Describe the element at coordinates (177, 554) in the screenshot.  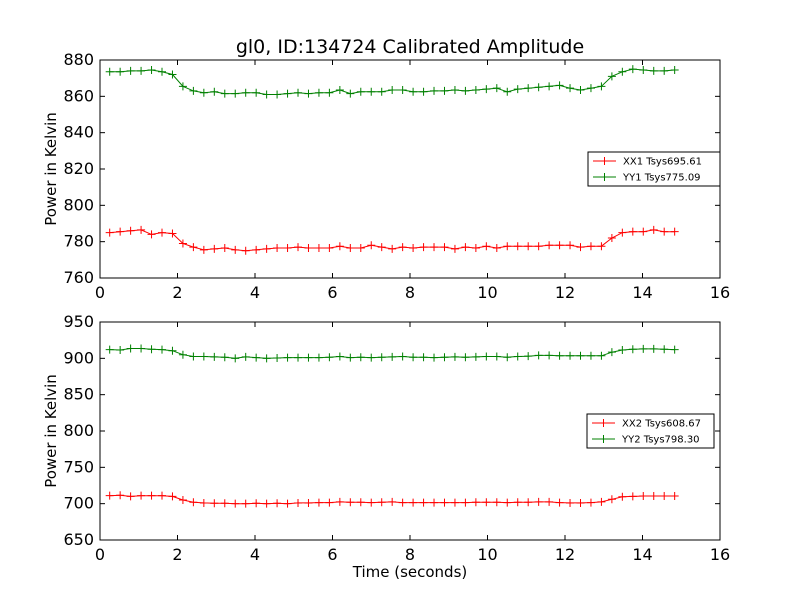
I see `x-tick-label: 2` at that location.